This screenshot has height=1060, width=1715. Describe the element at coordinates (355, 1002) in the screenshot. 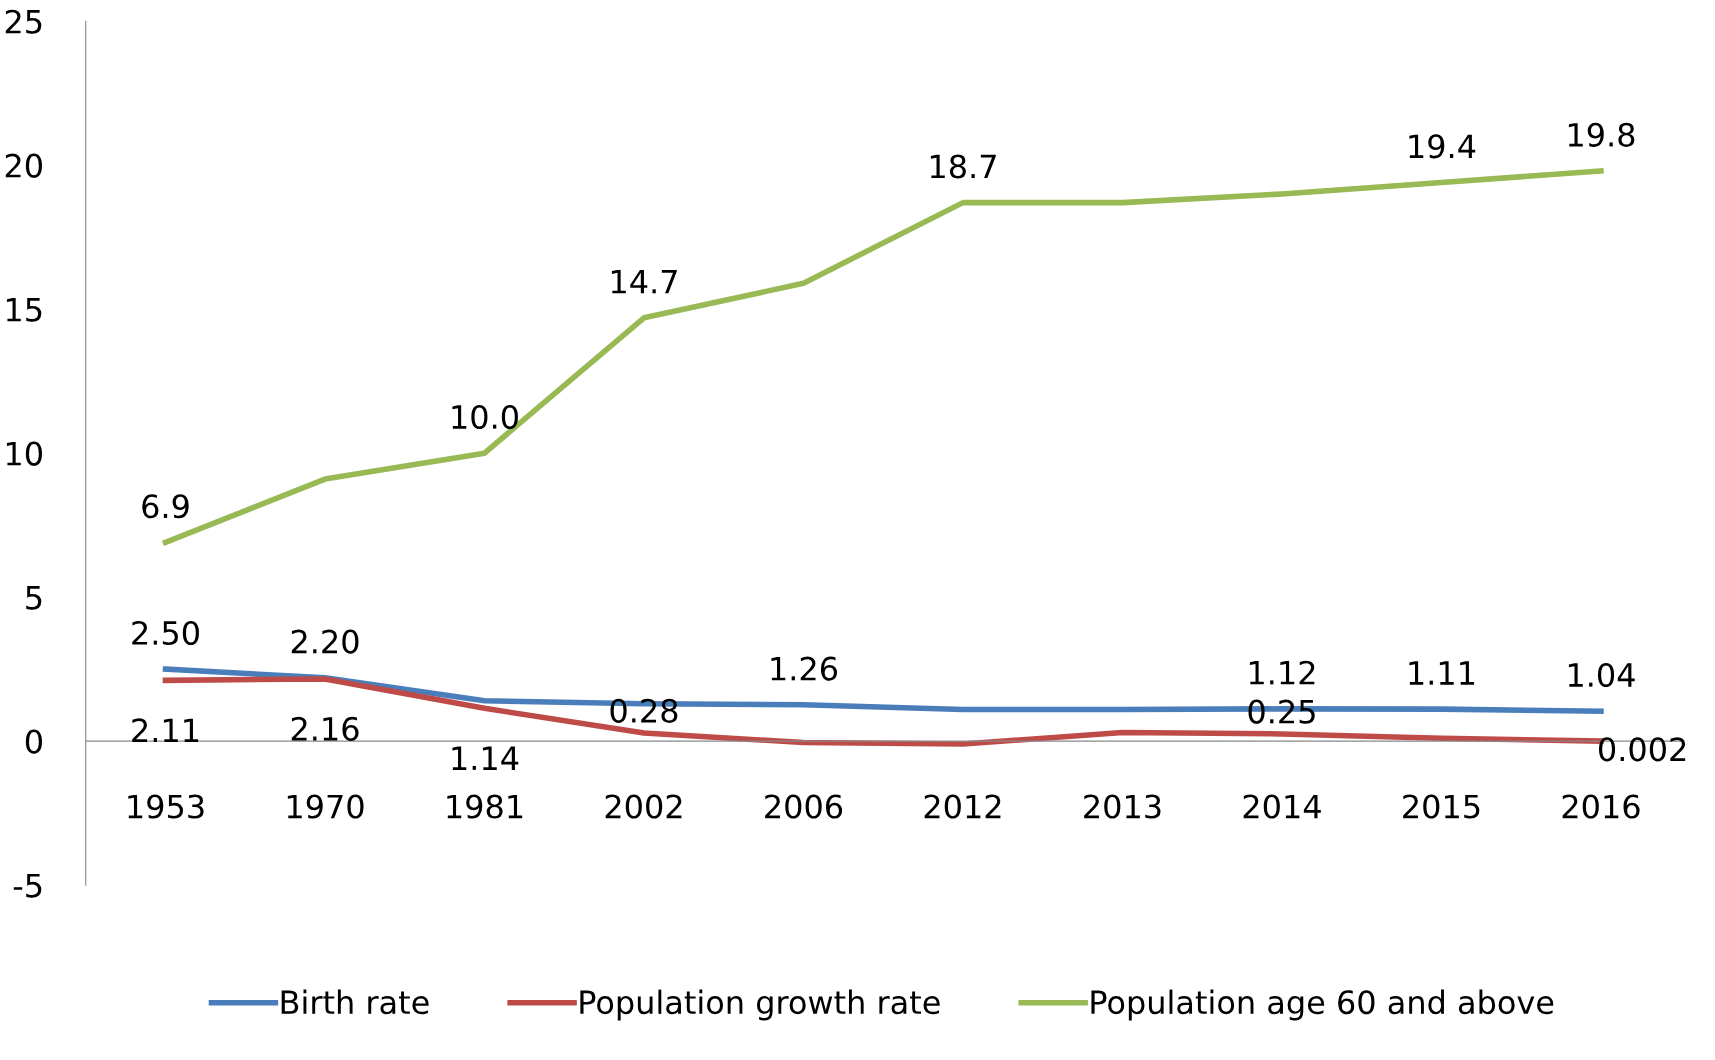

I see `legend-label: Birth rate` at that location.